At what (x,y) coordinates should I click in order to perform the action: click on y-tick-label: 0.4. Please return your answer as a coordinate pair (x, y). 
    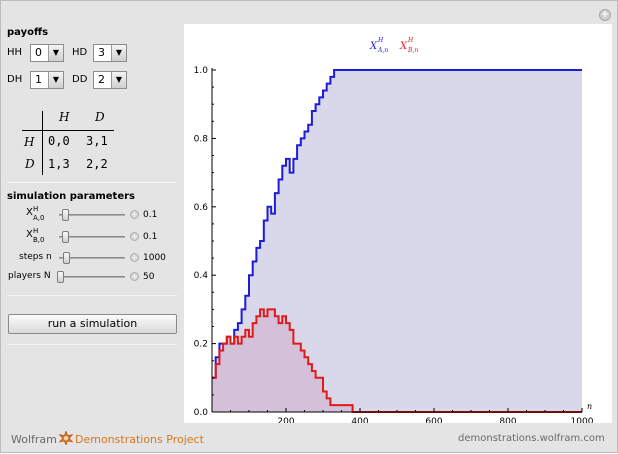
    Looking at the image, I should click on (201, 276).